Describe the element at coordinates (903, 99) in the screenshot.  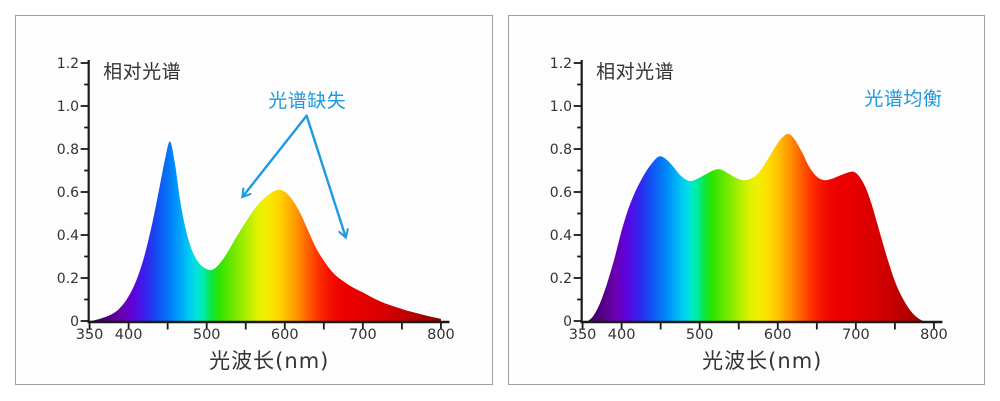
I see `annotation-spectrum-balanced: 光谱均衡` at that location.